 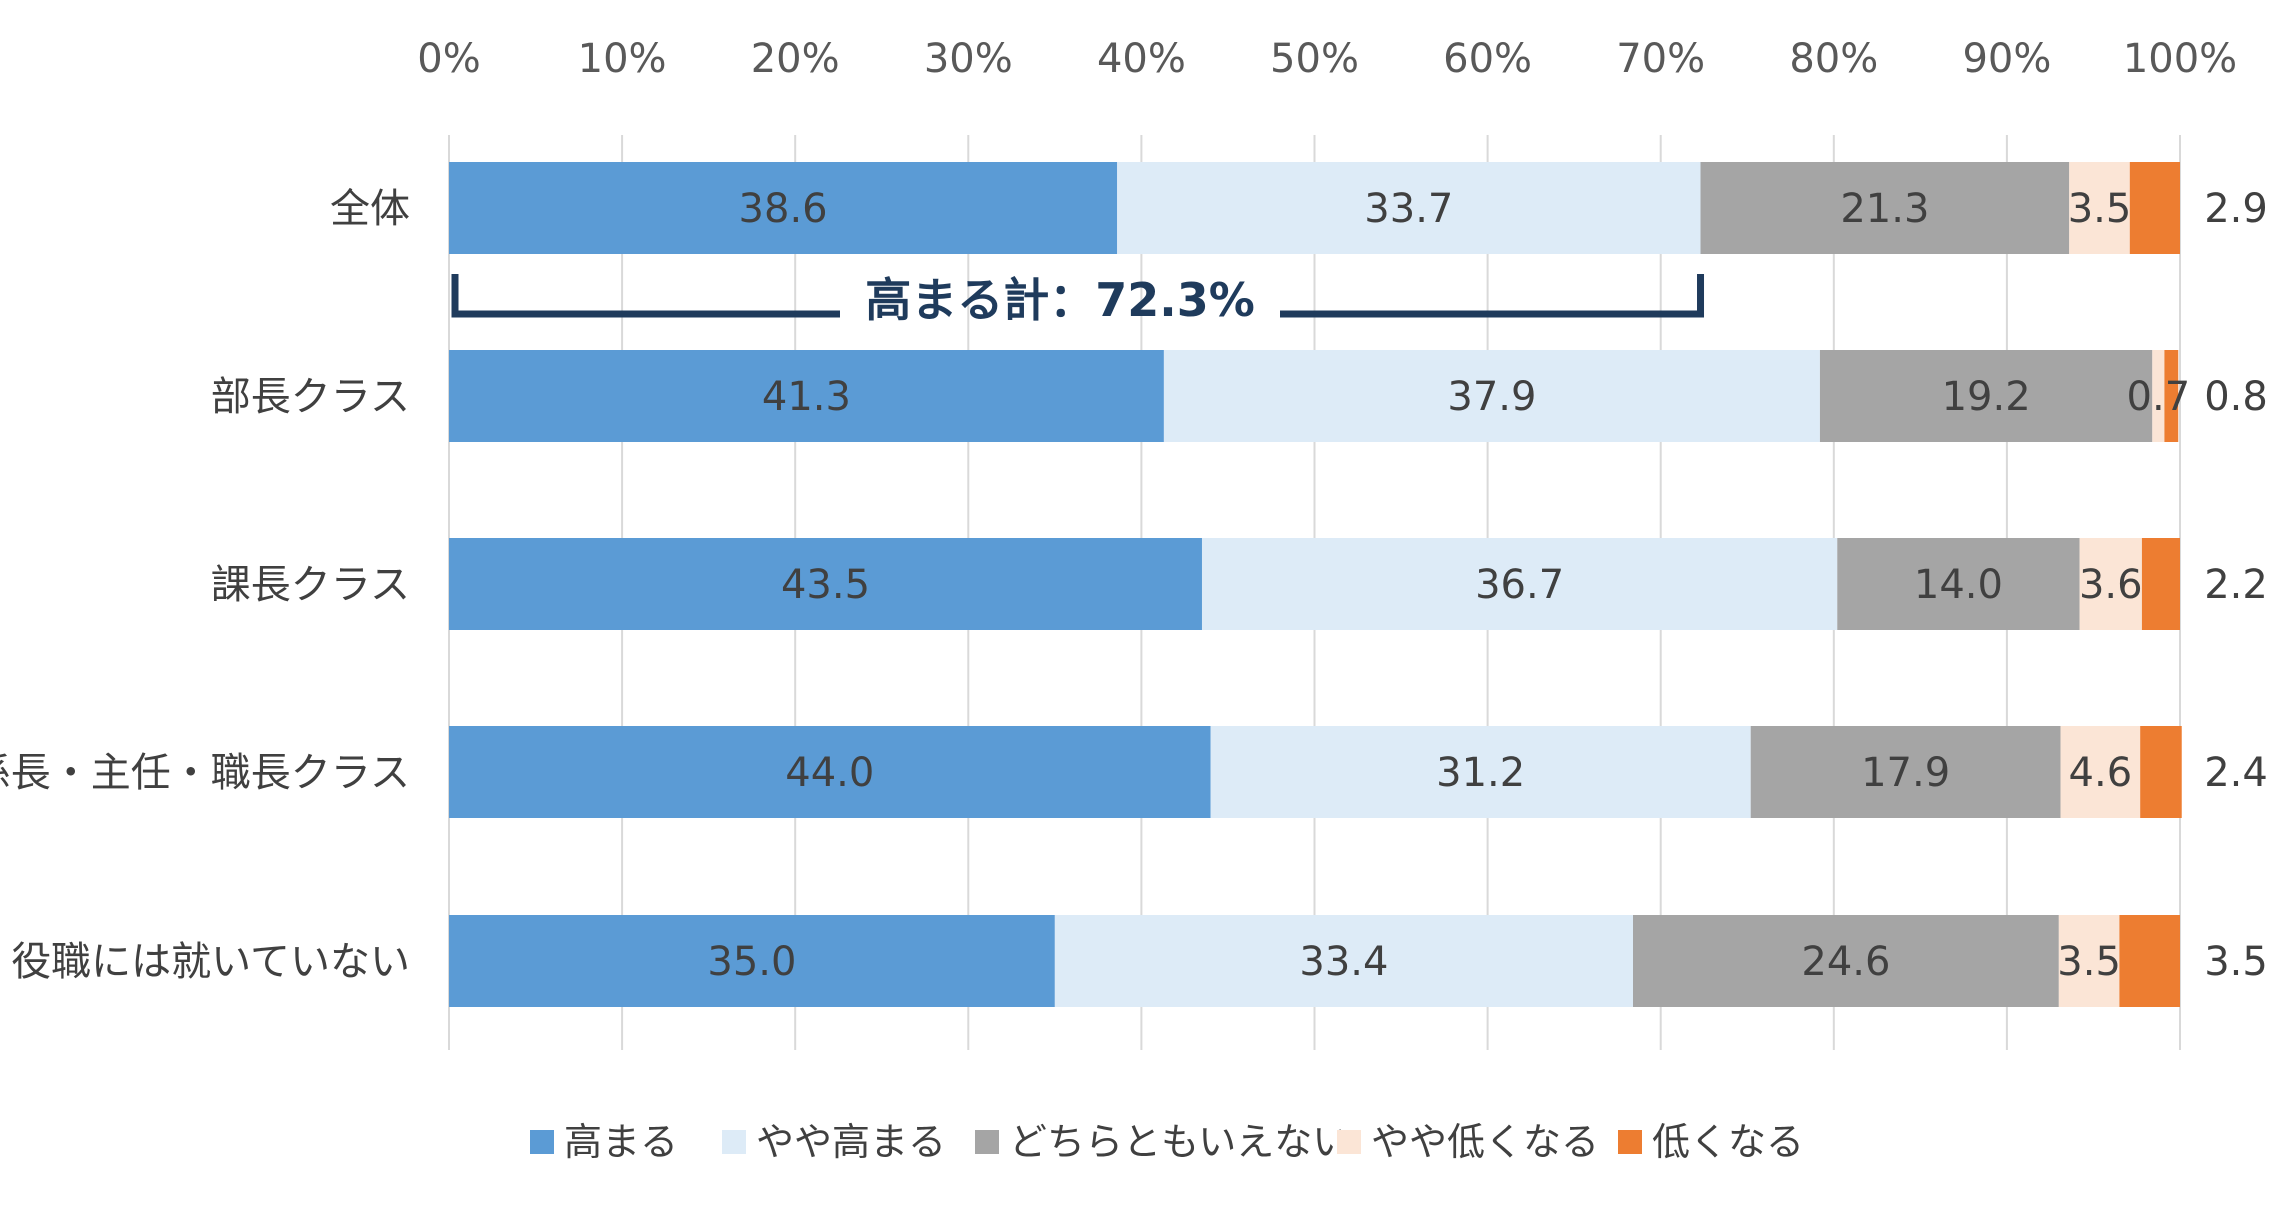 I want to click on x-tick-label: 20%, so click(x=795, y=59).